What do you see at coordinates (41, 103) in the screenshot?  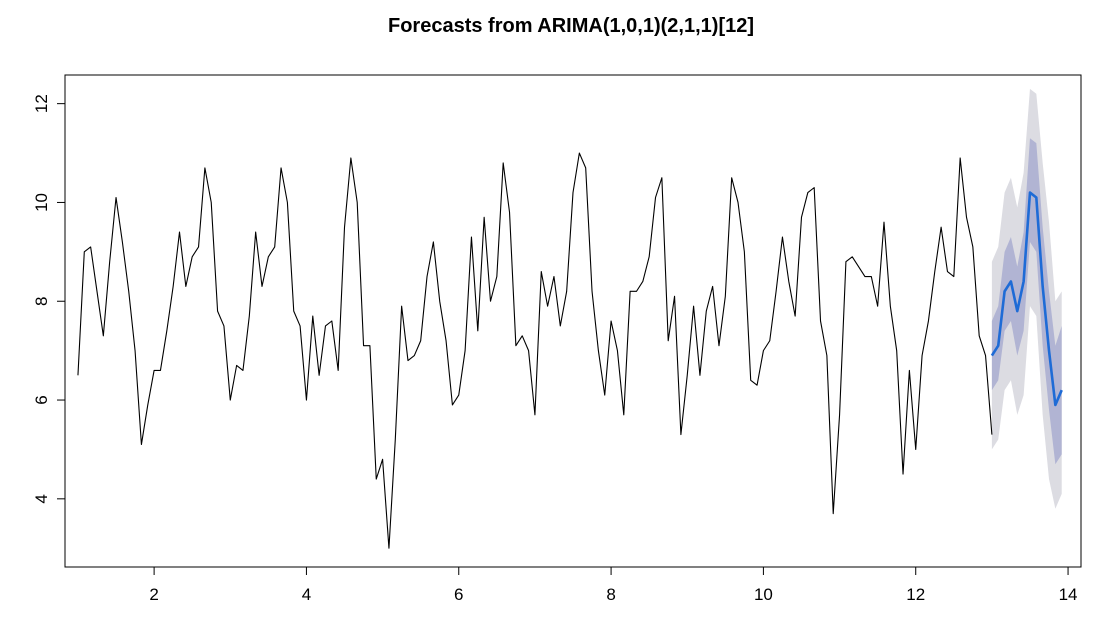 I see `y-tick-label: 12` at bounding box center [41, 103].